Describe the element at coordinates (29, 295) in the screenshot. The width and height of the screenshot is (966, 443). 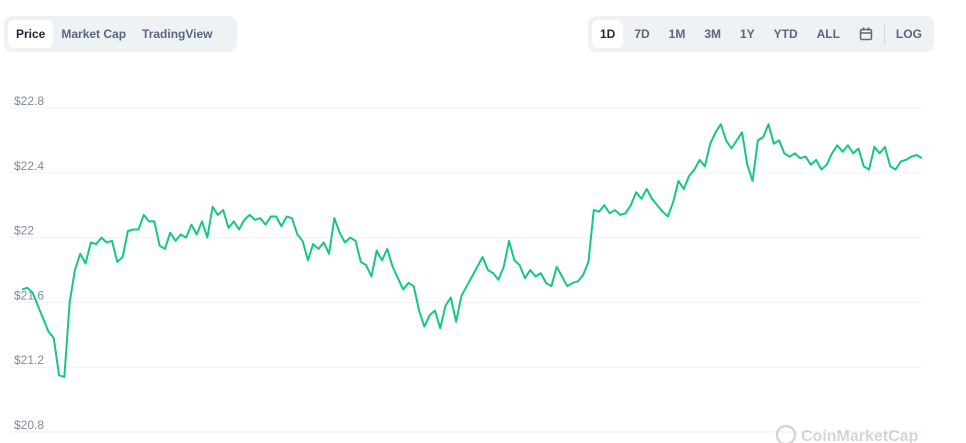
I see `y-tick-label: $21.6` at that location.